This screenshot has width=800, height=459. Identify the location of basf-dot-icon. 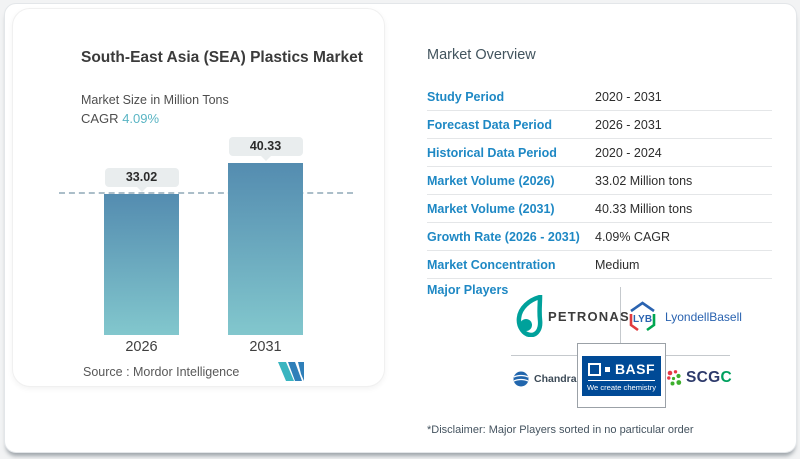
(607, 369).